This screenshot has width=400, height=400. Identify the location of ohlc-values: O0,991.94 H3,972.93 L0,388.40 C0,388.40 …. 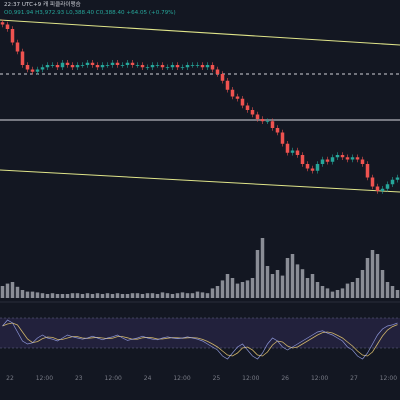
(90, 13).